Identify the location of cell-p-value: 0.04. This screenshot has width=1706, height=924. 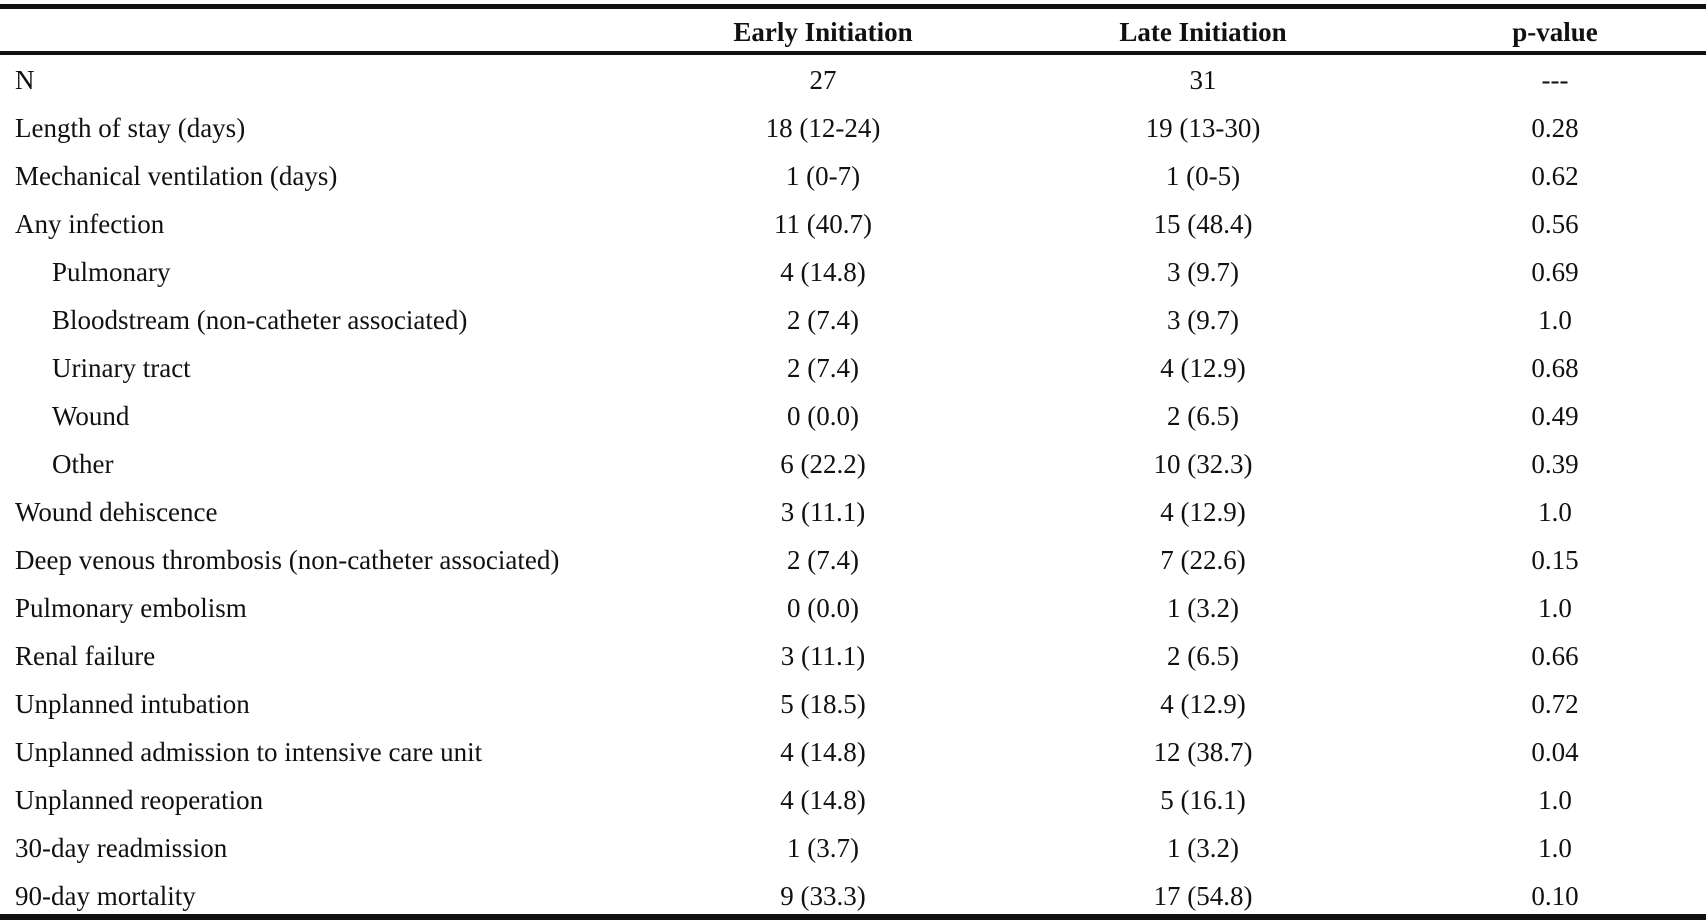
(1555, 752).